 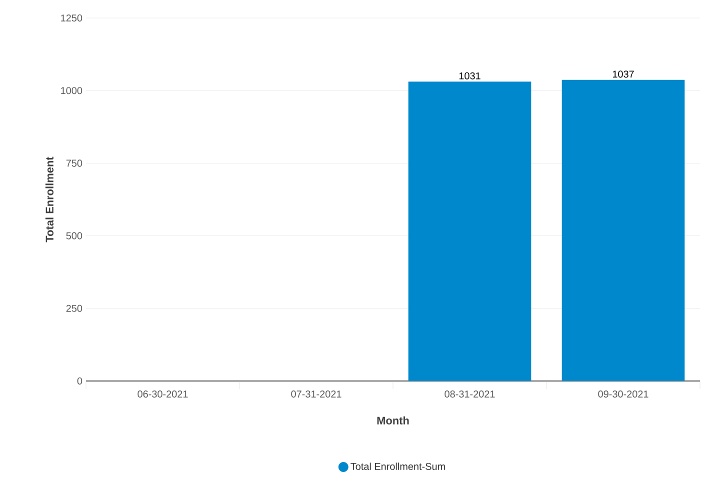 I want to click on y-tick-label: 500, so click(x=74, y=236).